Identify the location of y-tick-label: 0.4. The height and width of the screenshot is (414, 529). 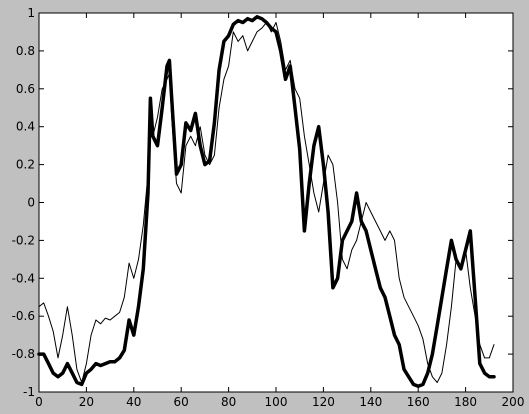
(25, 127).